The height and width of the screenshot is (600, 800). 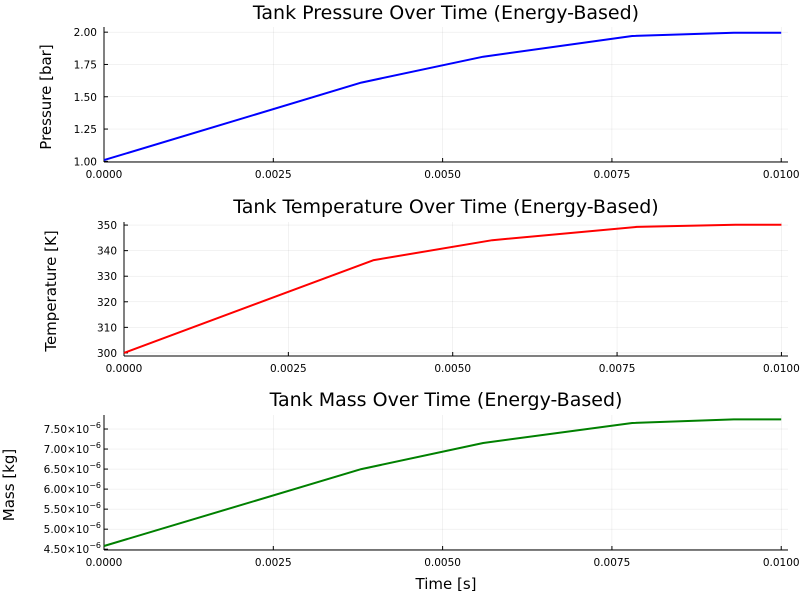 What do you see at coordinates (46, 96) in the screenshot?
I see `pressure-y-axis-label: Pressure [bar]` at bounding box center [46, 96].